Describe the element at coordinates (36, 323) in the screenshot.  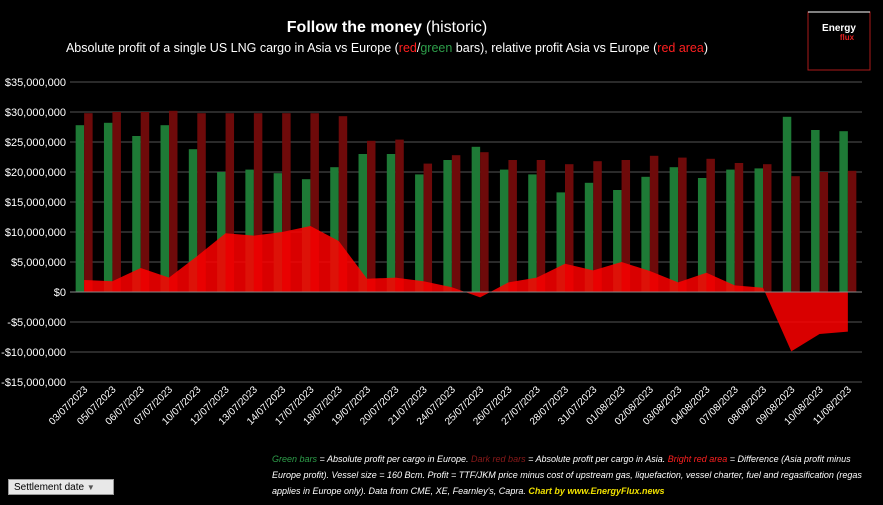
I see `y-tick-label: -$5,000,000` at that location.